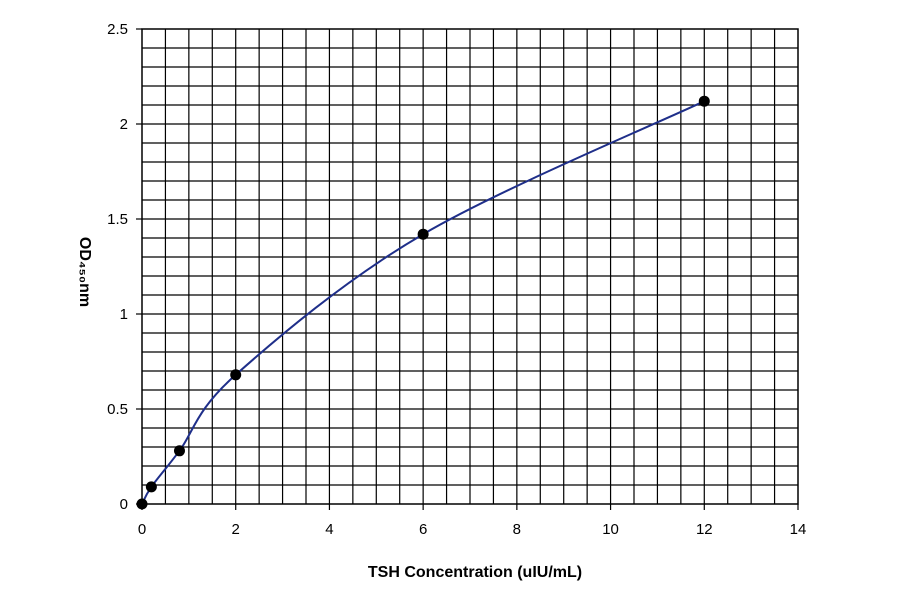 The image size is (900, 599). What do you see at coordinates (117, 29) in the screenshot?
I see `y-tick-label: 2.5` at bounding box center [117, 29].